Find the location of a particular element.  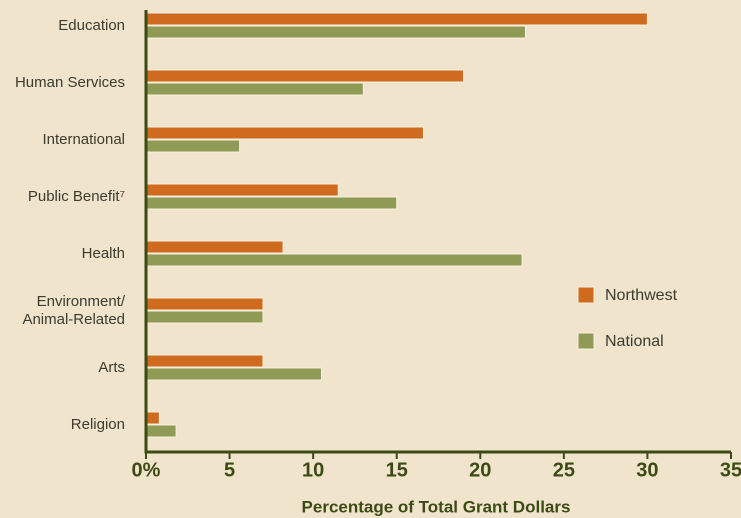

x-tick-label: 20 is located at coordinates (480, 470).